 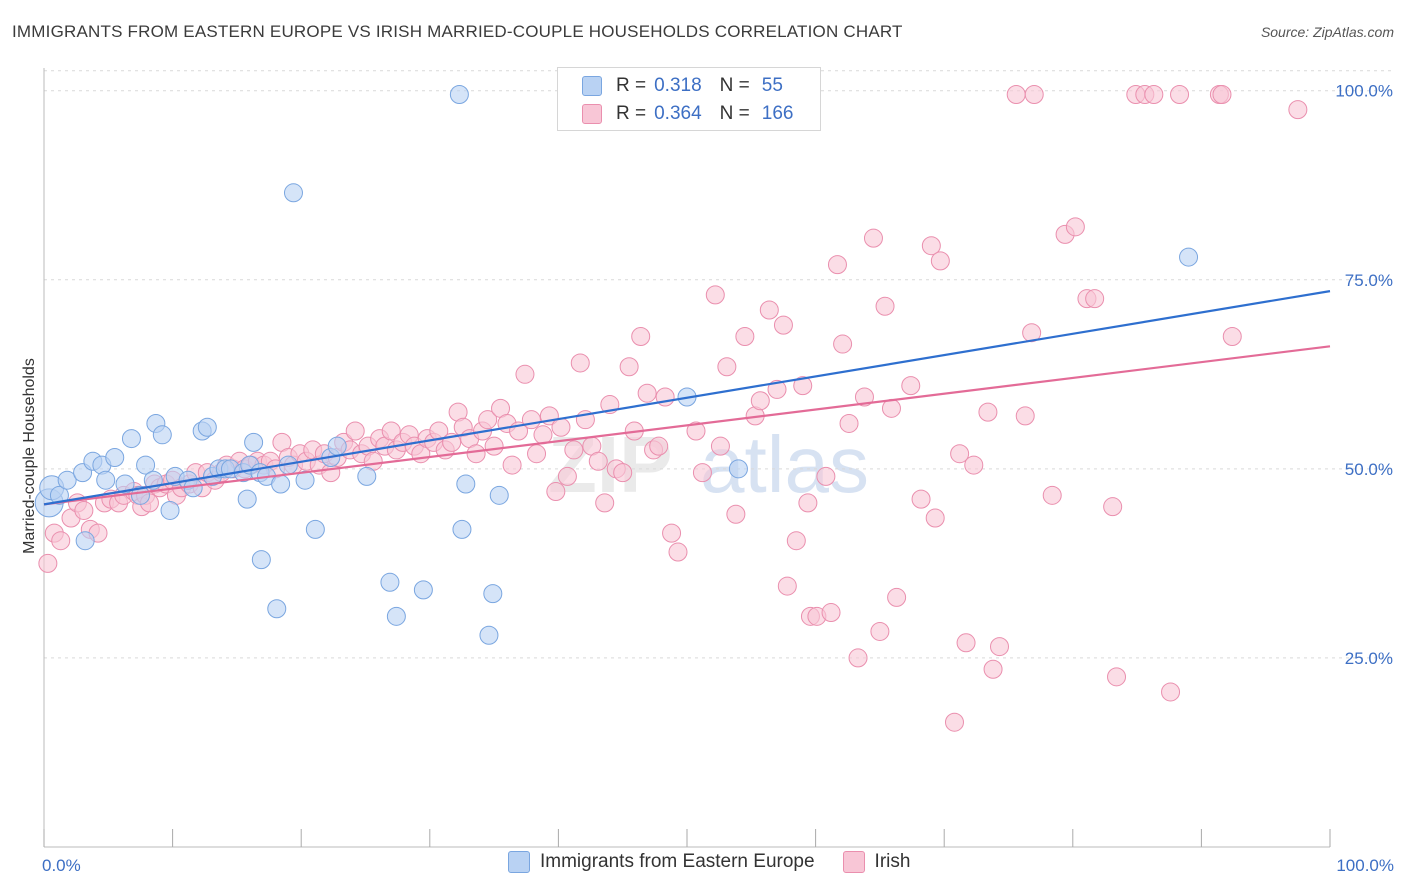 I want to click on legend-item-irish: Irish, so click(x=876, y=862).